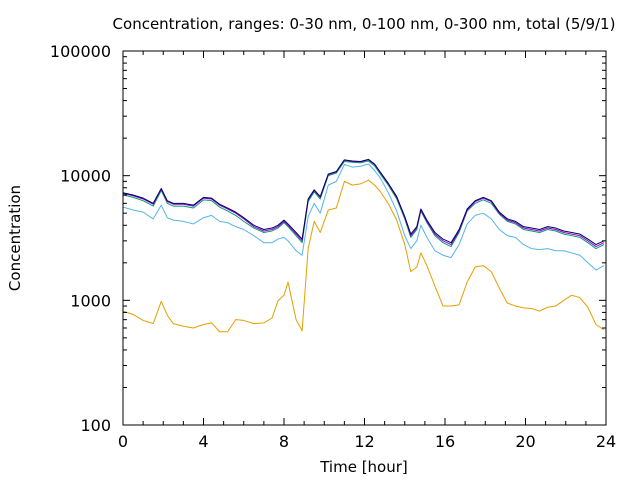 This screenshot has height=480, width=640. What do you see at coordinates (364, 441) in the screenshot?
I see `x-tick-label: 12` at bounding box center [364, 441].